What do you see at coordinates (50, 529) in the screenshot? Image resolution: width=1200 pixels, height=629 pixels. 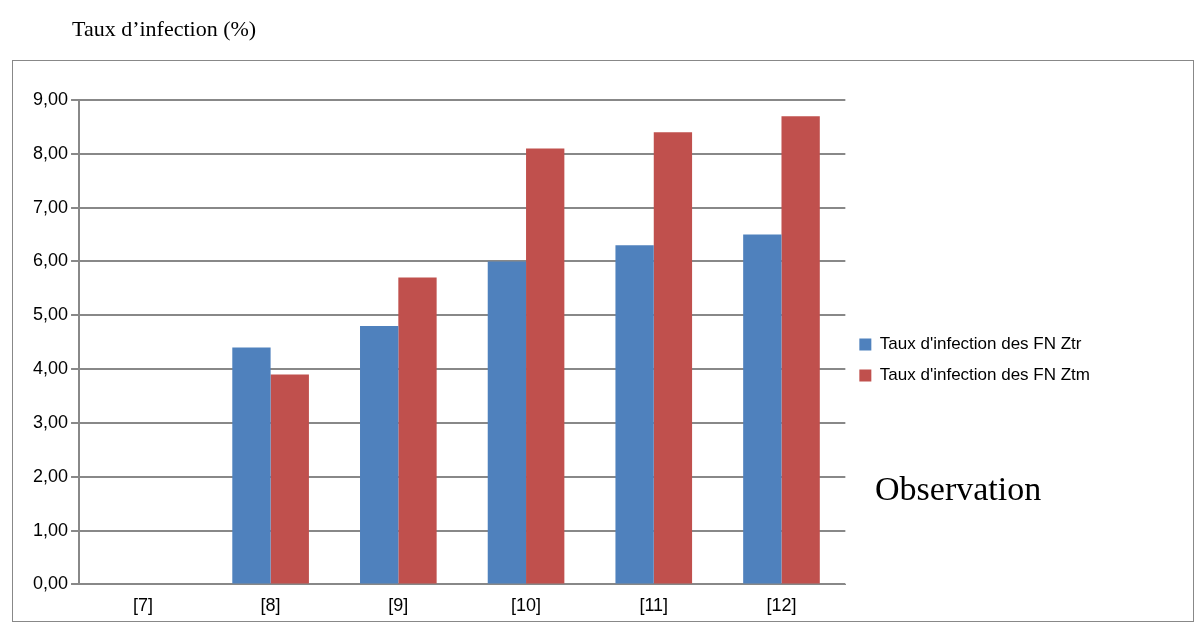 I see `y-tick-label: 1,00` at bounding box center [50, 529].